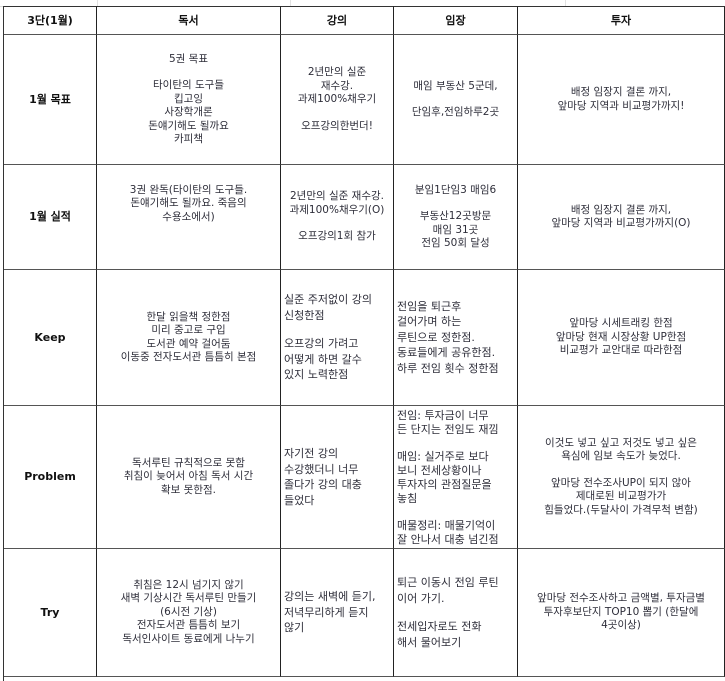  Describe the element at coordinates (188, 584) in the screenshot. I see `cell-line: 취침은 12시 넘기지 않기` at that location.